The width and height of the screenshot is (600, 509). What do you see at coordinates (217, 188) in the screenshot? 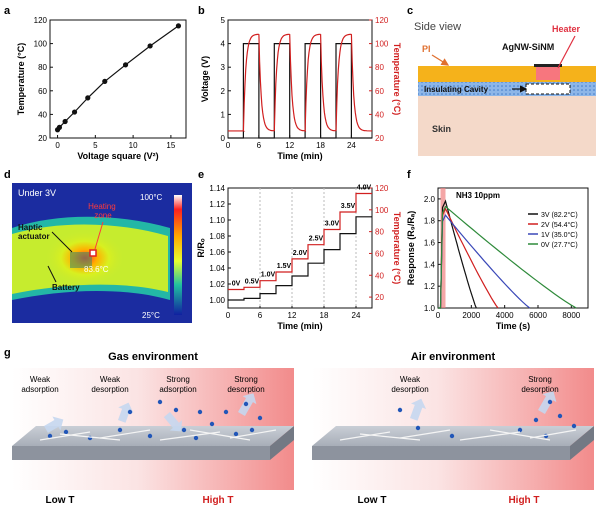
I see `y-tick-label: 1.14` at bounding box center [217, 188].